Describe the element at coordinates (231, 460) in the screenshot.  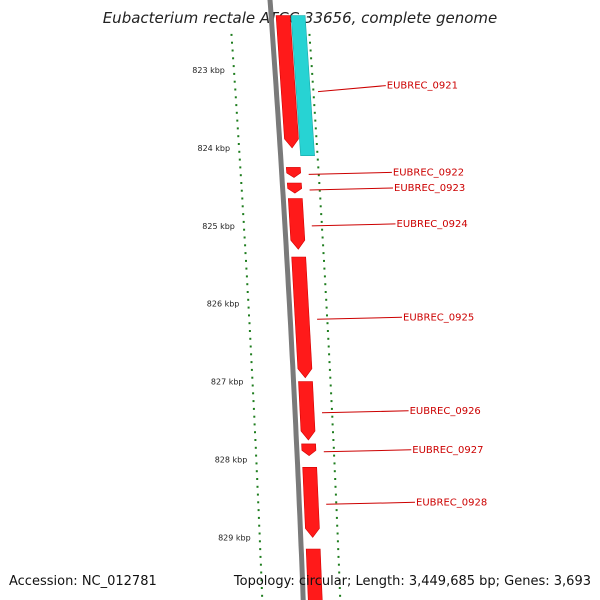
I see `ruler-label: 828 kbp` at that location.